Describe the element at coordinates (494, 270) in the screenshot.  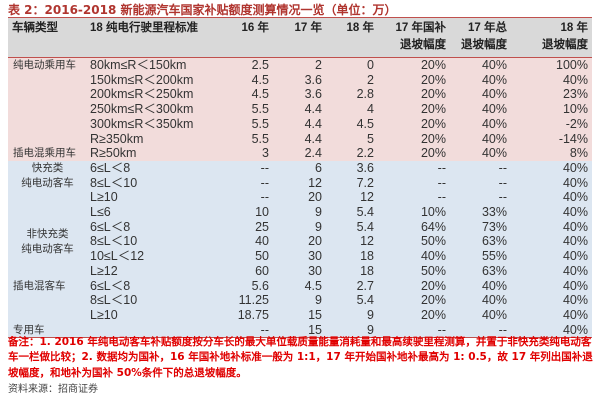
I see `value-cell: 63%` at that location.